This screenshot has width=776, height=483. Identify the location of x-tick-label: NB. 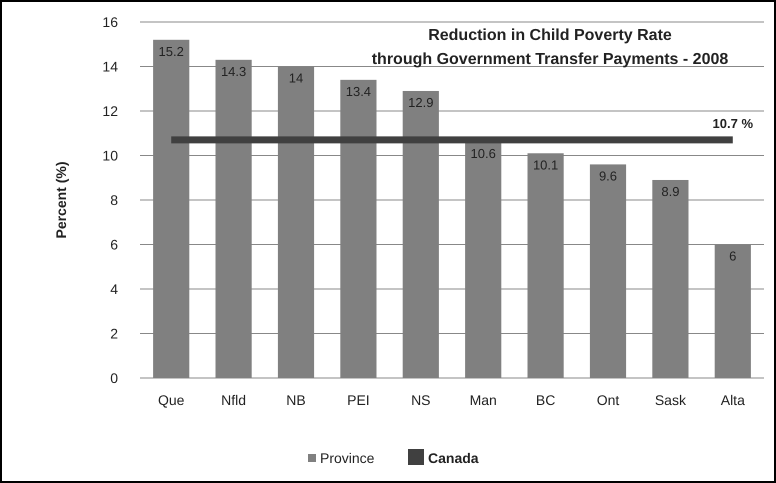
(296, 400).